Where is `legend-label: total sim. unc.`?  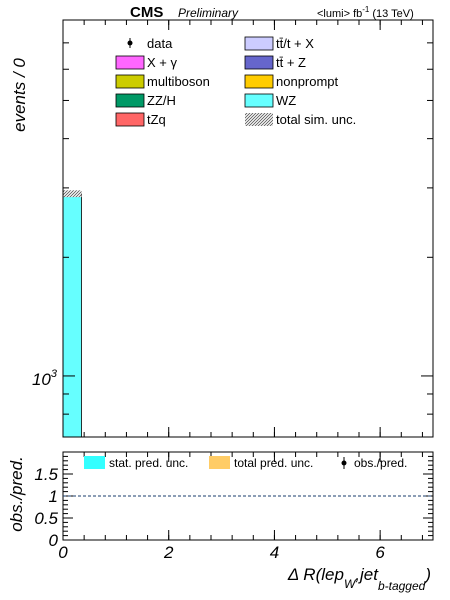
legend-label: total sim. unc. is located at coordinates (316, 119).